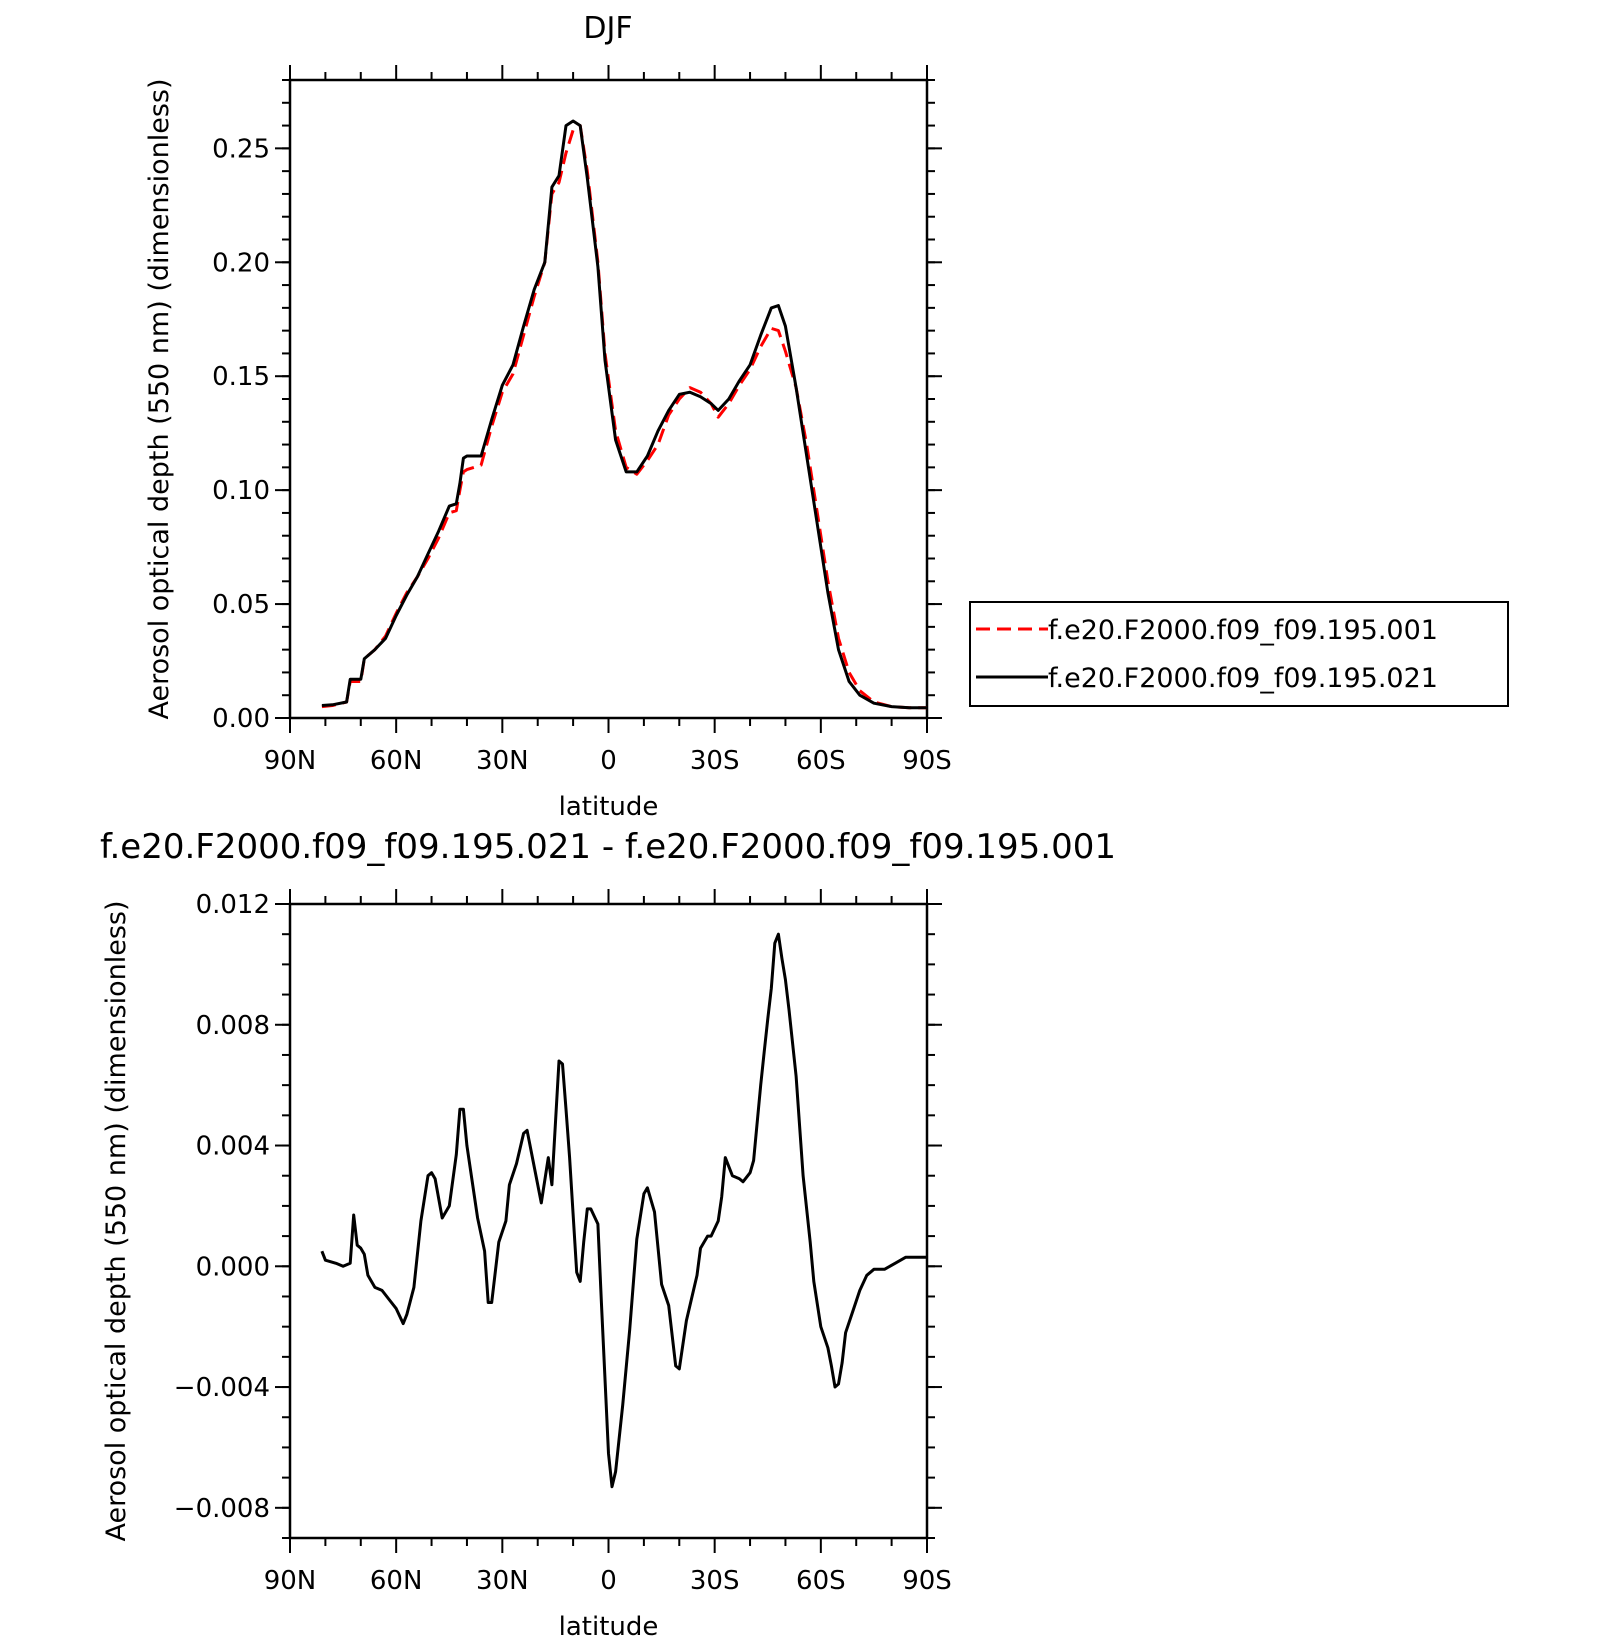 This screenshot has height=1641, width=1605. Describe the element at coordinates (1239, 654) in the screenshot. I see `legend-box` at that location.